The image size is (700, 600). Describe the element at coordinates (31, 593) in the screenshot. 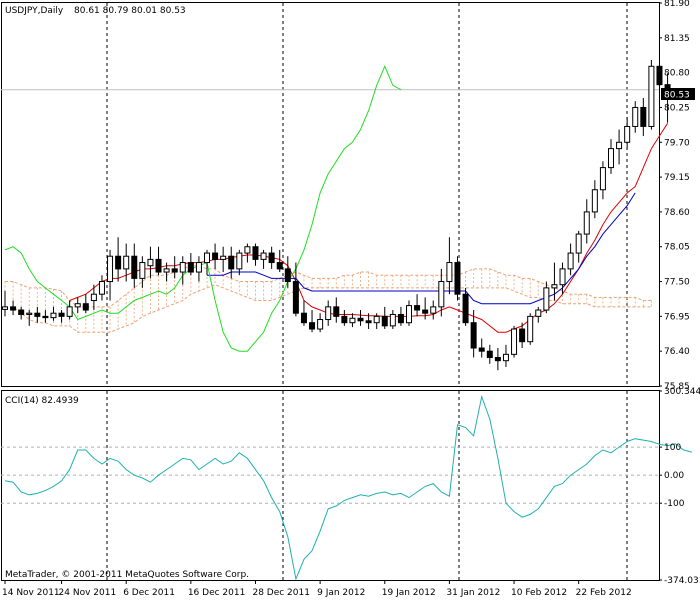

I see `date-tick-label: 14 Nov 2011` at that location.